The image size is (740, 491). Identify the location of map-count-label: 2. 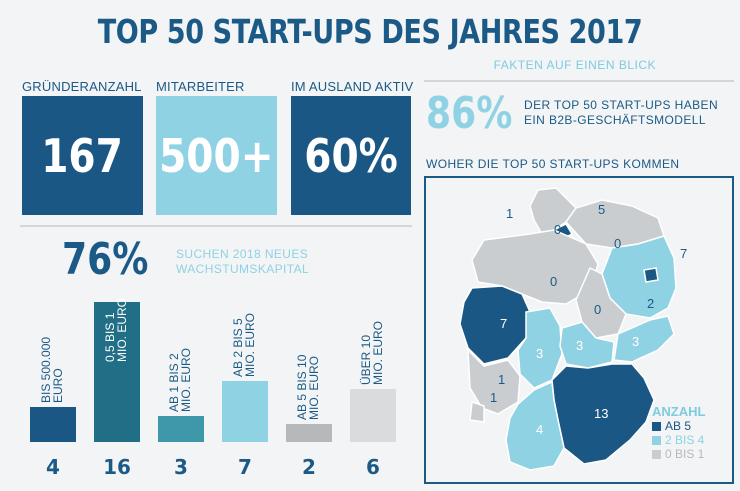
(650, 303).